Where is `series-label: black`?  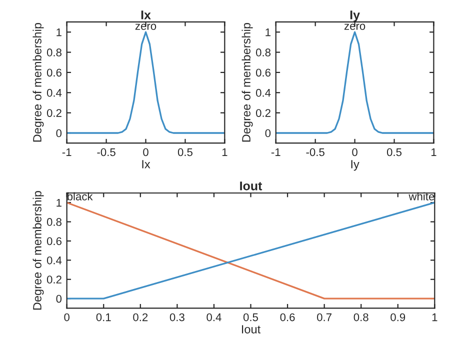
series-label: black is located at coordinates (80, 196).